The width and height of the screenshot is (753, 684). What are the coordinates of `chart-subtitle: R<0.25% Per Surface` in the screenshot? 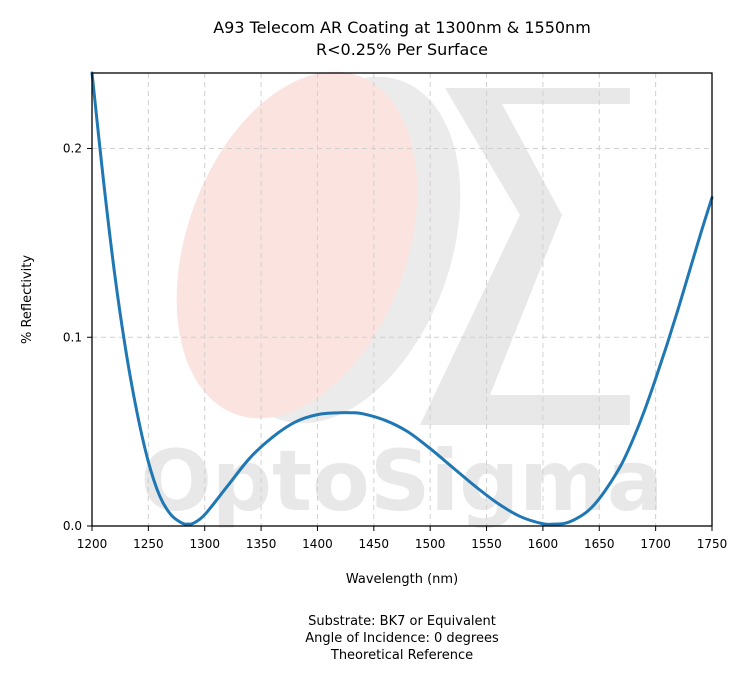 It's located at (402, 49).